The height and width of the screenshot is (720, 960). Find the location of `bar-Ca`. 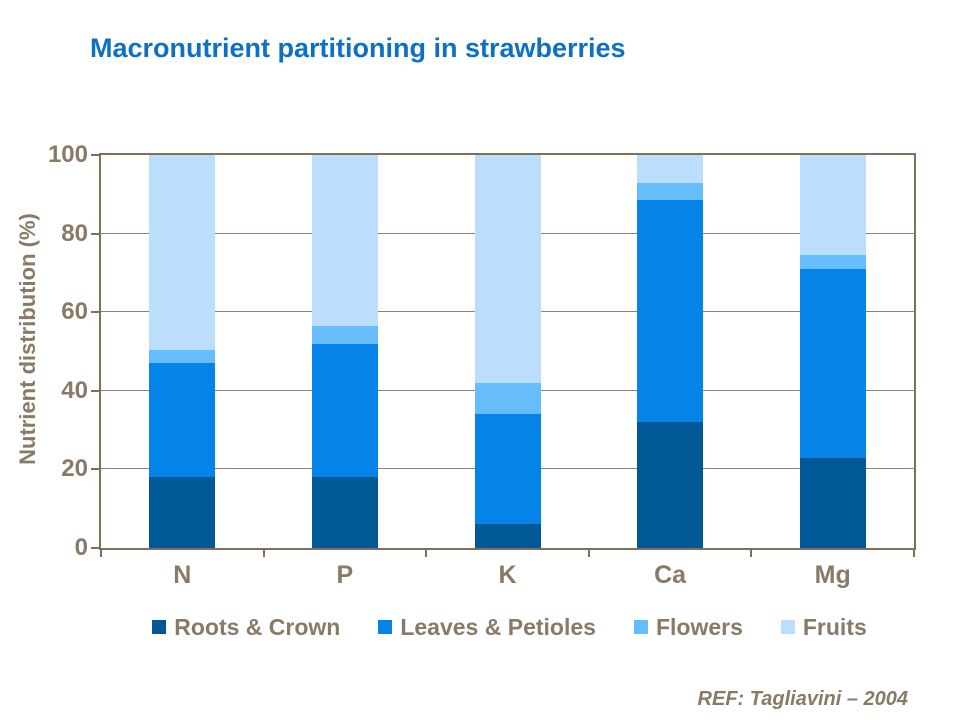

bar-Ca is located at coordinates (670, 351).